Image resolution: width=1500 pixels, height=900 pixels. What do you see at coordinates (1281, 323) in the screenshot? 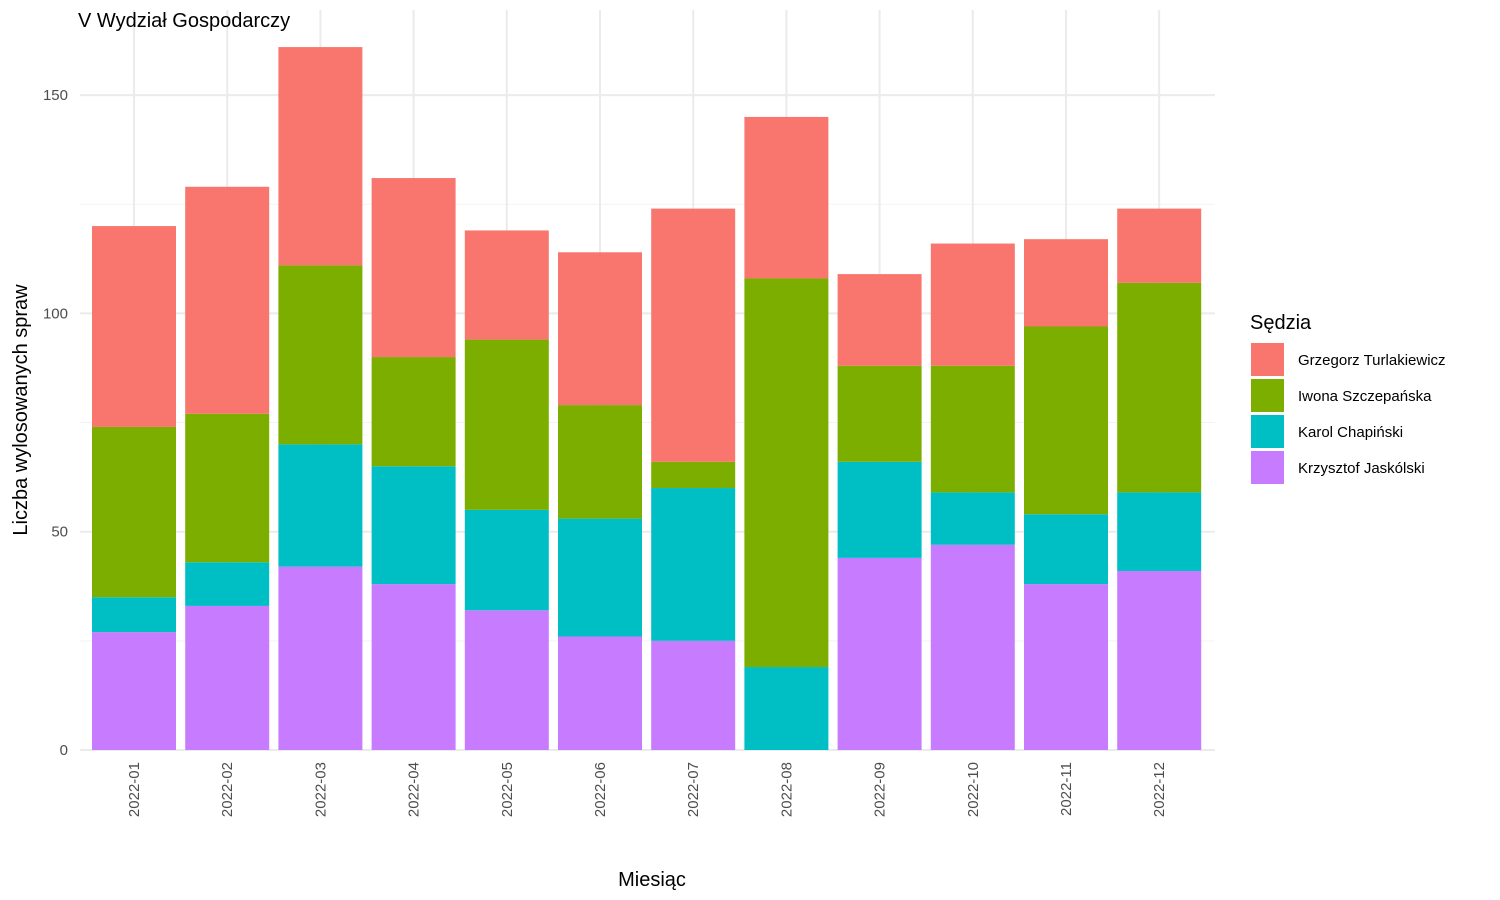
I see `legend-title: Sędzia` at bounding box center [1281, 323].